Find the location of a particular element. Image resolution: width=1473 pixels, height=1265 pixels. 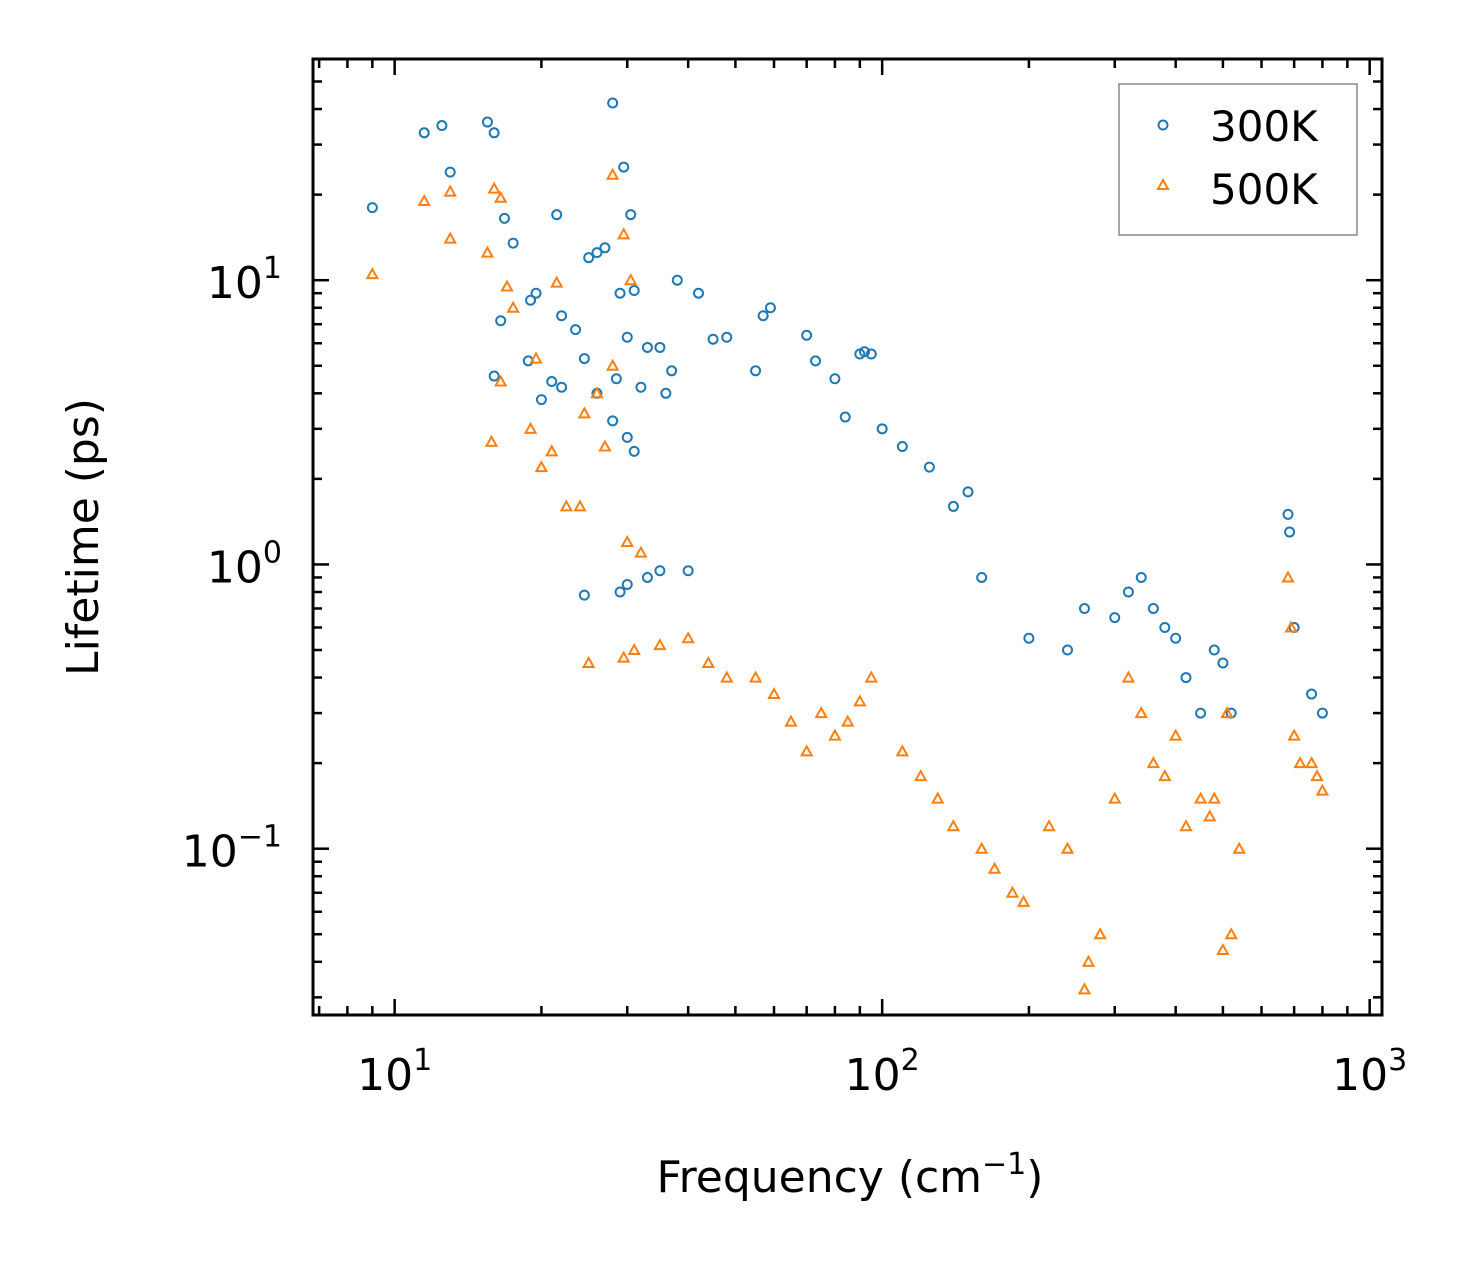

y-tick-label: 10¹ is located at coordinates (244, 280).